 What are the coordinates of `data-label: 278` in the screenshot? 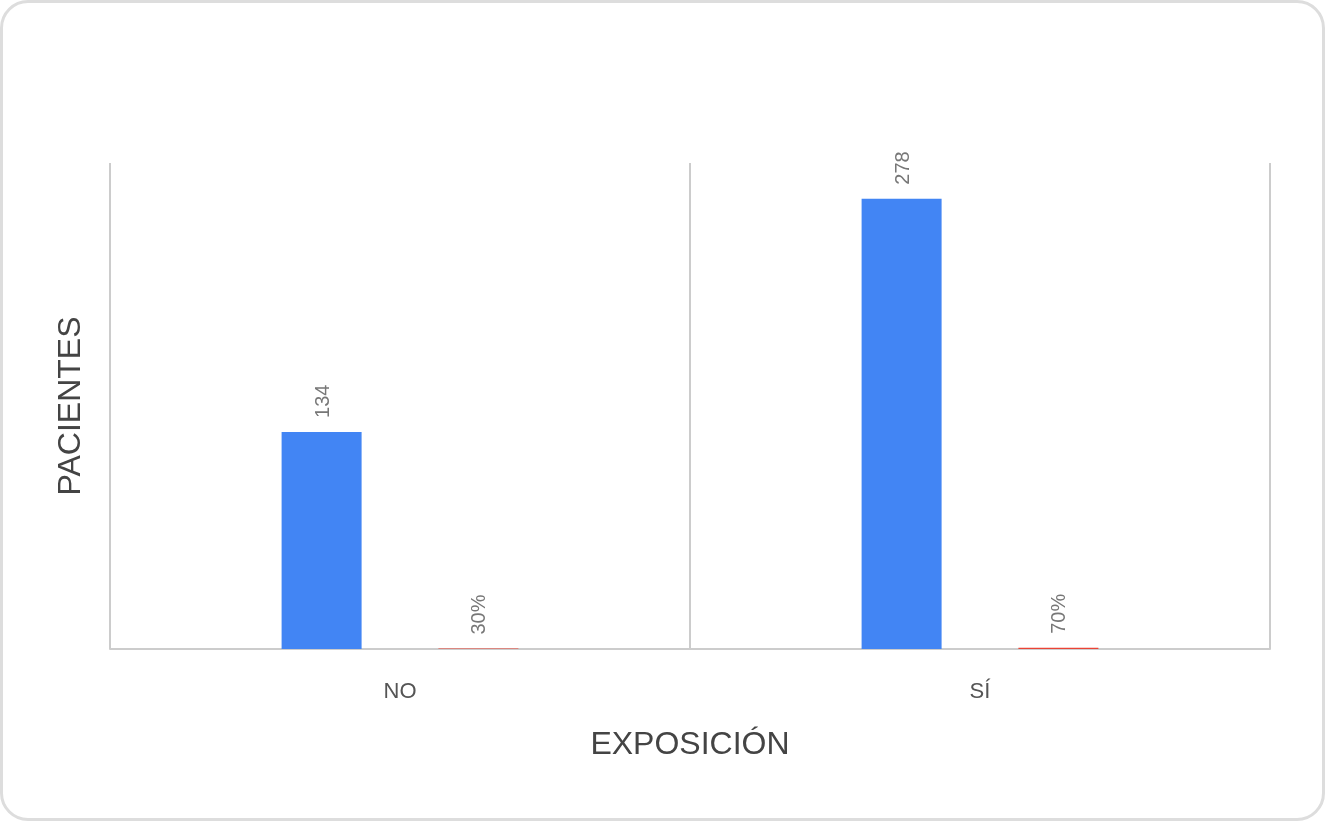 It's located at (901, 168).